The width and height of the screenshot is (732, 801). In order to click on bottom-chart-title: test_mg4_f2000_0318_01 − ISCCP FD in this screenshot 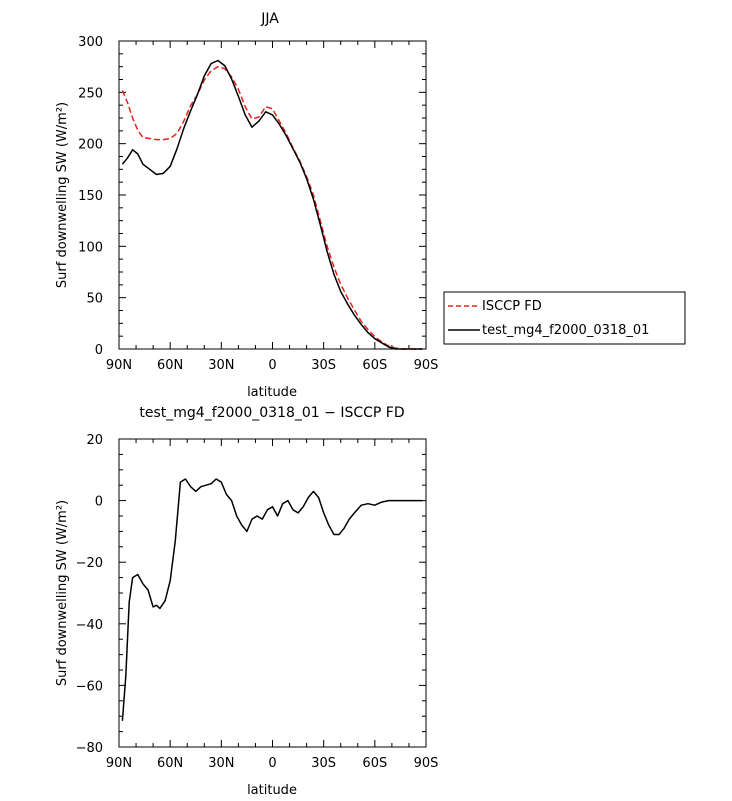, I will do `click(271, 413)`.